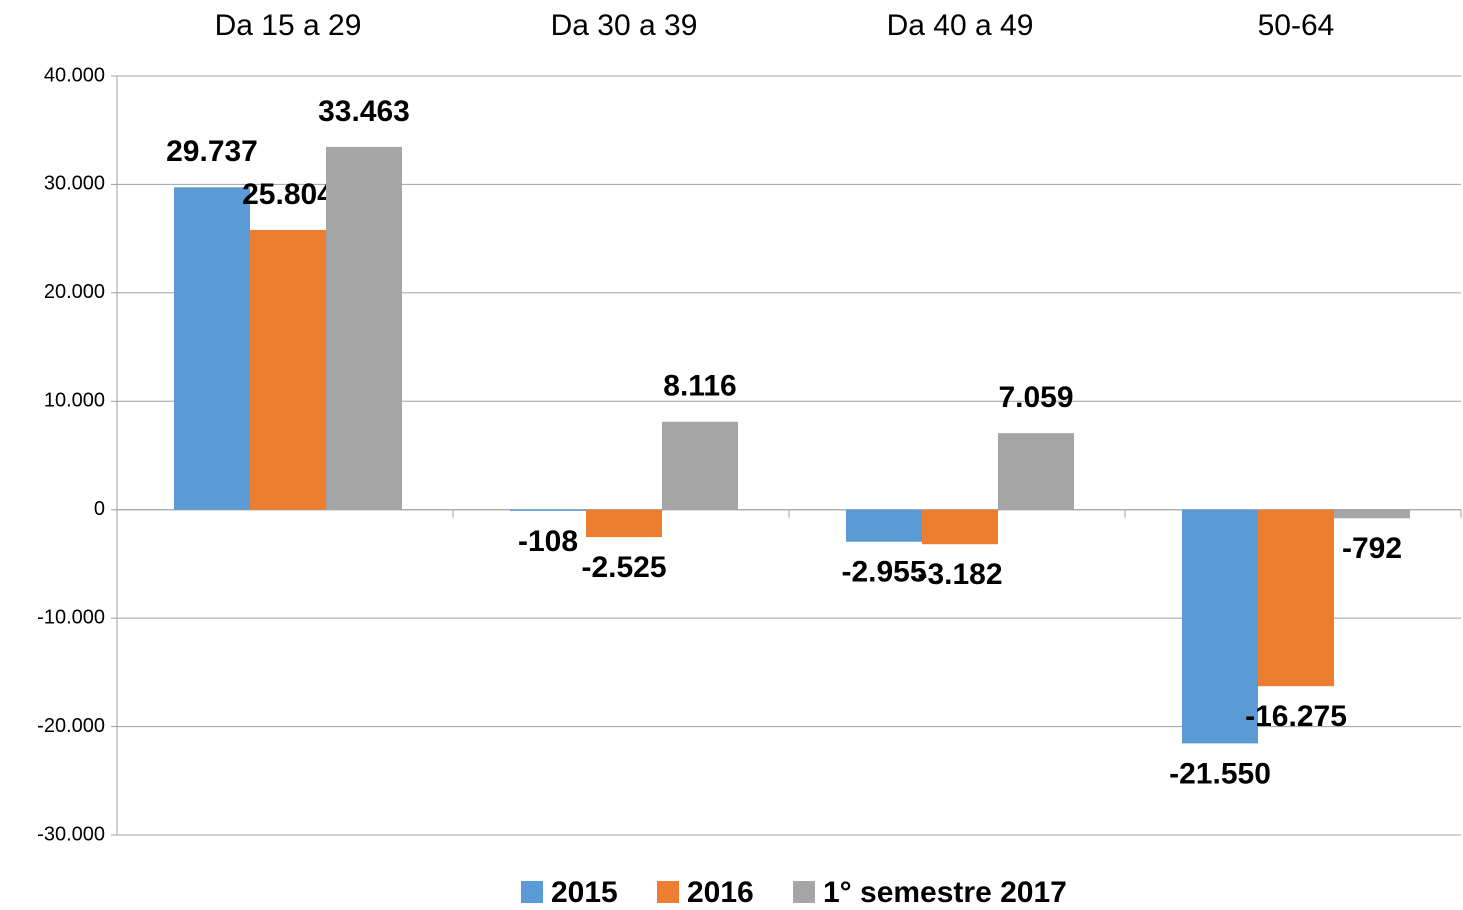  What do you see at coordinates (74, 292) in the screenshot?
I see `y-tick-label: 20.000` at bounding box center [74, 292].